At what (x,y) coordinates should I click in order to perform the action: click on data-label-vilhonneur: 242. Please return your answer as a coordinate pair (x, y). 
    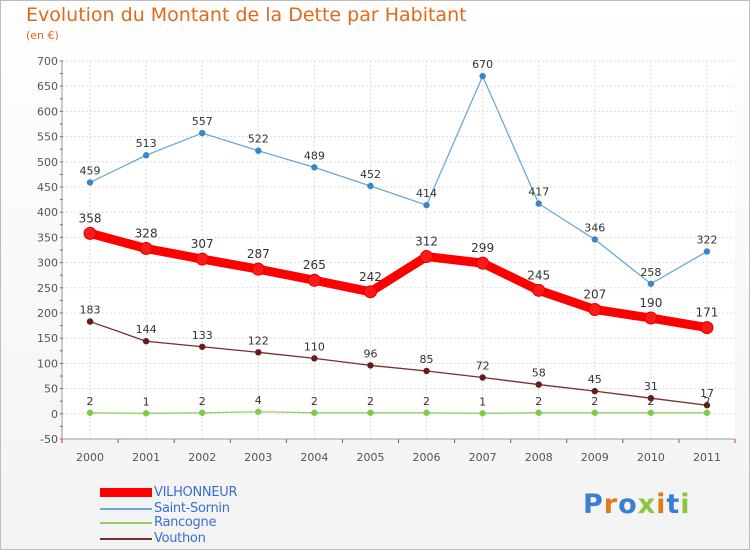
    Looking at the image, I should click on (370, 277).